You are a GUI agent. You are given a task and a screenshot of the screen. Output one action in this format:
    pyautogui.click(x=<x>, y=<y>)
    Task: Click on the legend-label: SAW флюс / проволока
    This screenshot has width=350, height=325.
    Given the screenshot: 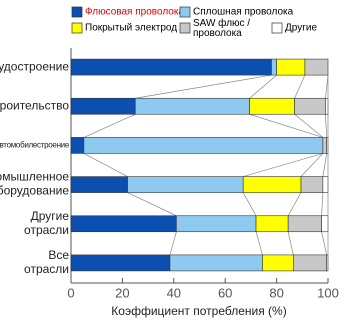 What is the action you would take?
    pyautogui.click(x=221, y=28)
    